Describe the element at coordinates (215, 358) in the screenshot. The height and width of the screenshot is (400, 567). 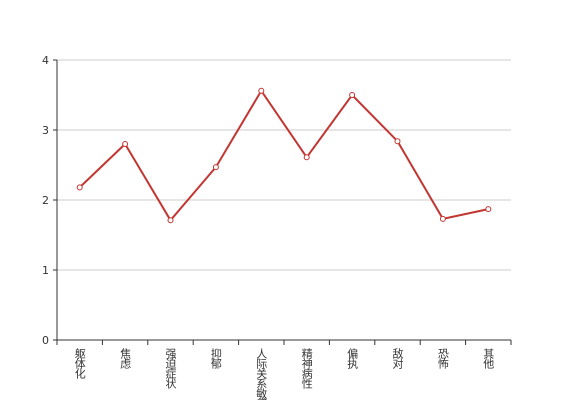
I see `x-tick-label: 抑郁` at that location.